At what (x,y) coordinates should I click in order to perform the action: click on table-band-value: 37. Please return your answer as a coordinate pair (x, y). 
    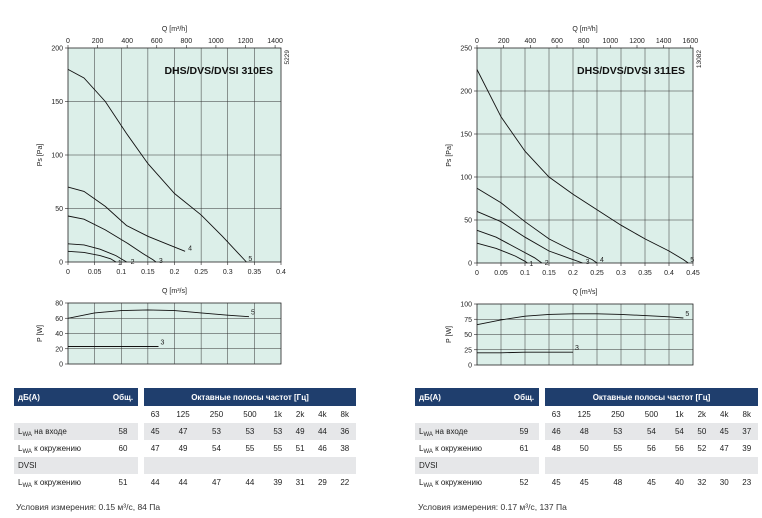
    Looking at the image, I should click on (746, 431).